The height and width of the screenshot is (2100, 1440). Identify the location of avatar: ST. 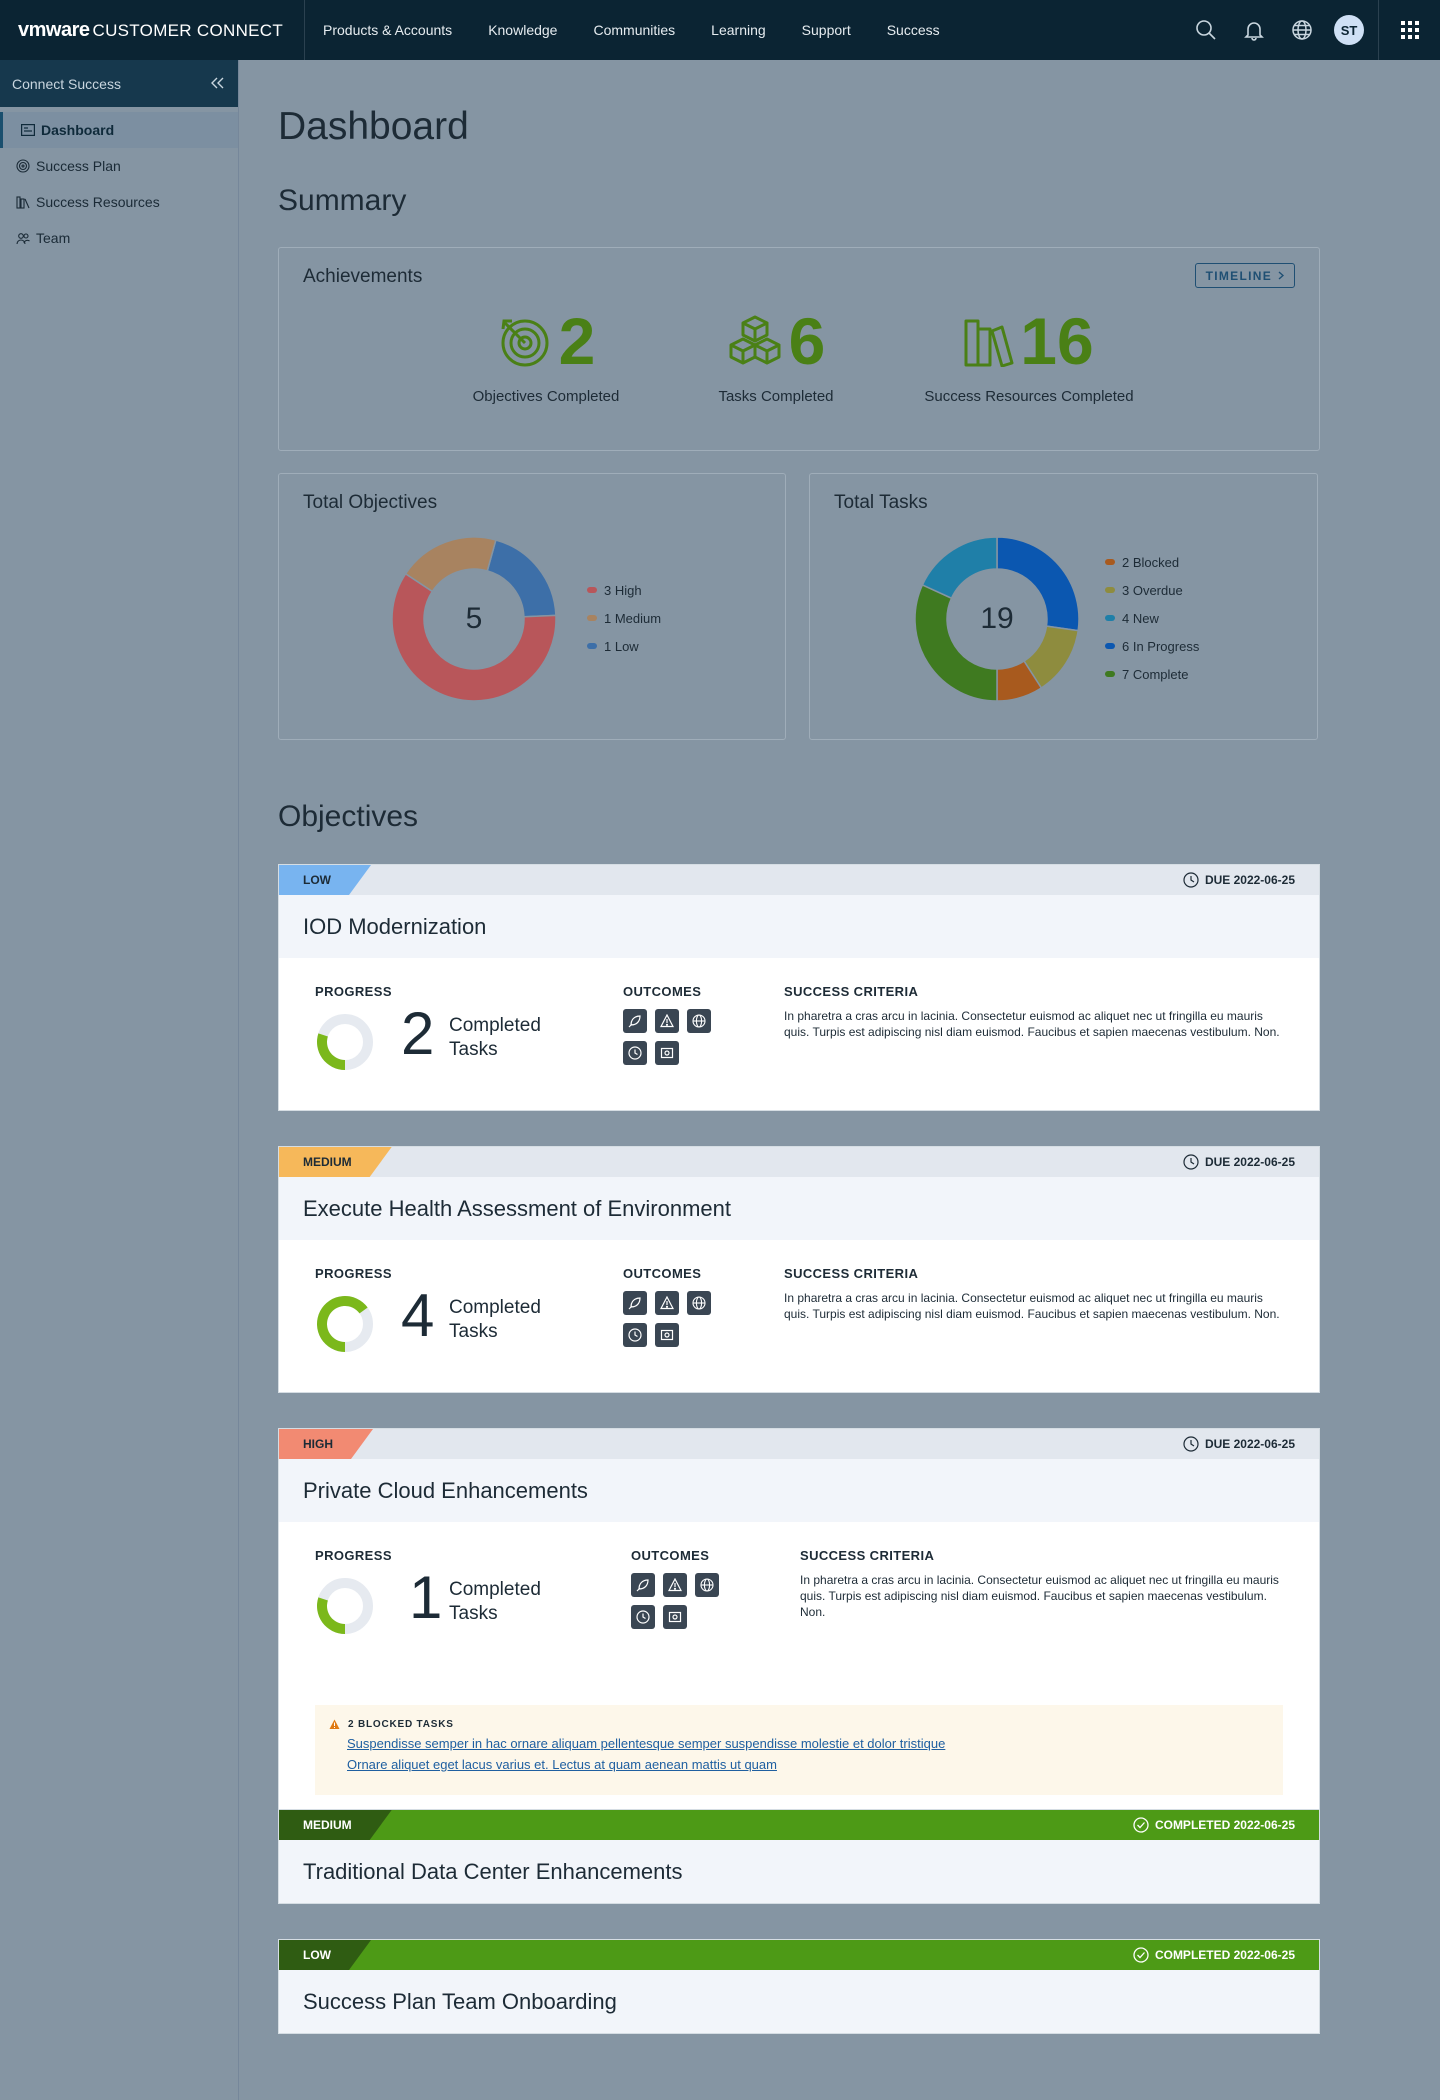
(1349, 30).